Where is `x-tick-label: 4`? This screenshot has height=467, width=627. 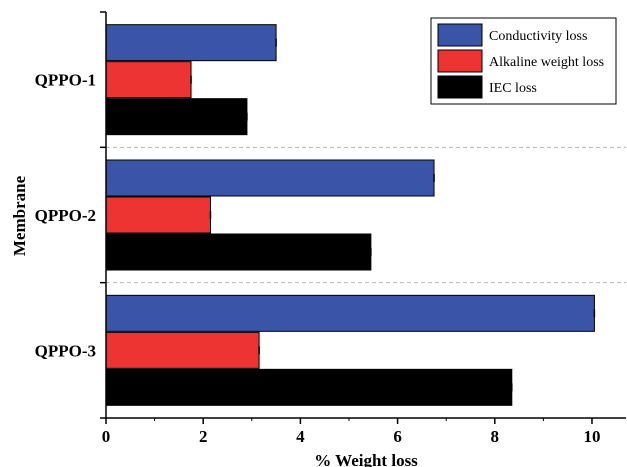 x-tick-label: 4 is located at coordinates (300, 436).